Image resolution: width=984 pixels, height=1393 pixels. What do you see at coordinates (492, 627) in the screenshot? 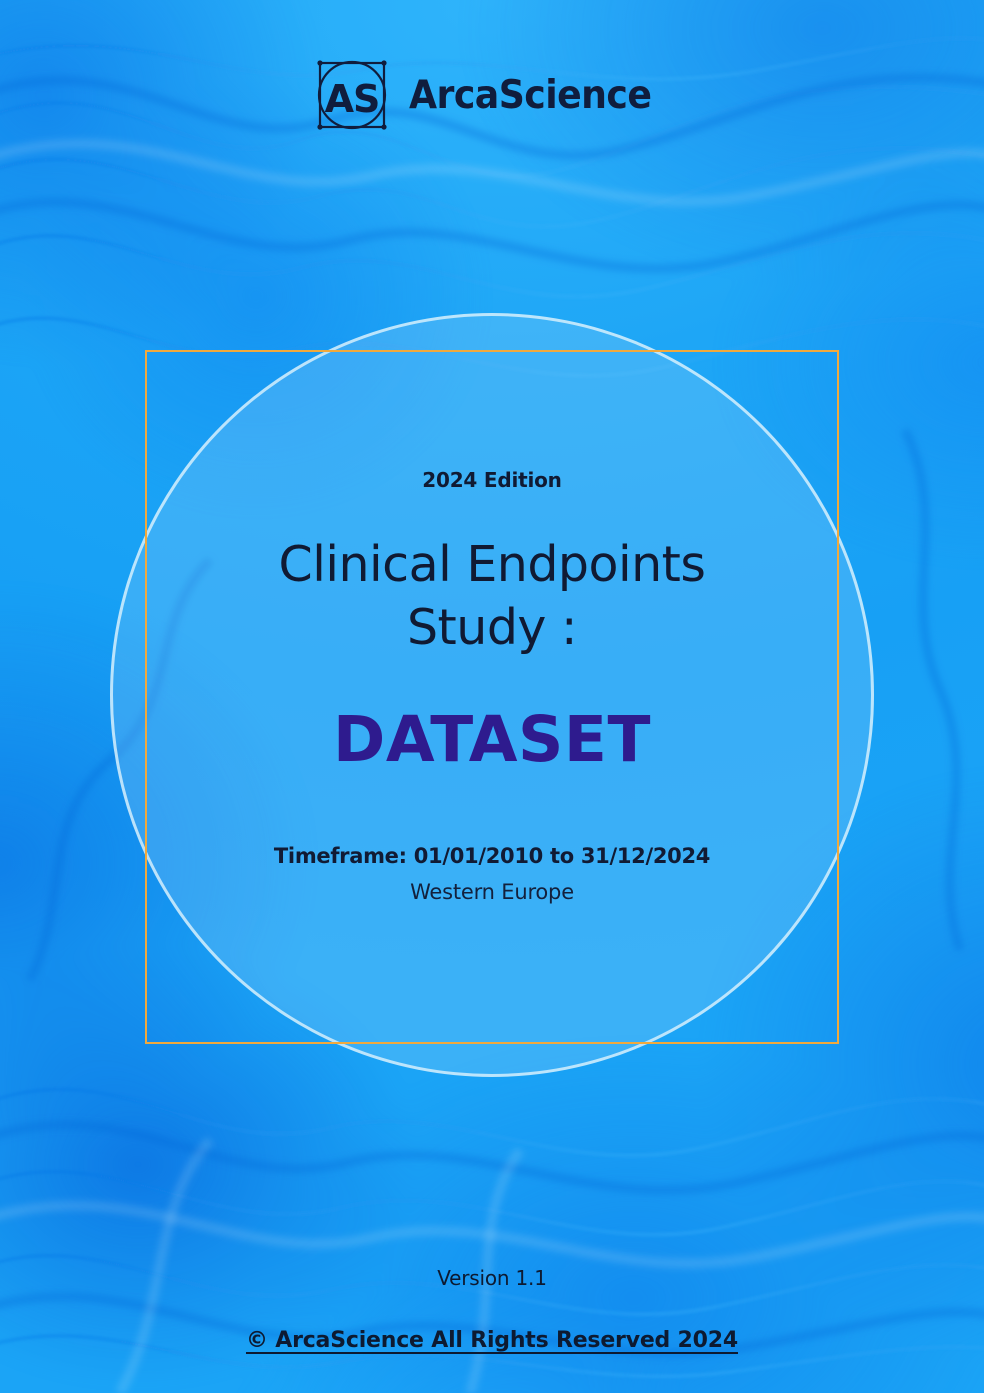
I see `page-title-line-2: Study :` at bounding box center [492, 627].